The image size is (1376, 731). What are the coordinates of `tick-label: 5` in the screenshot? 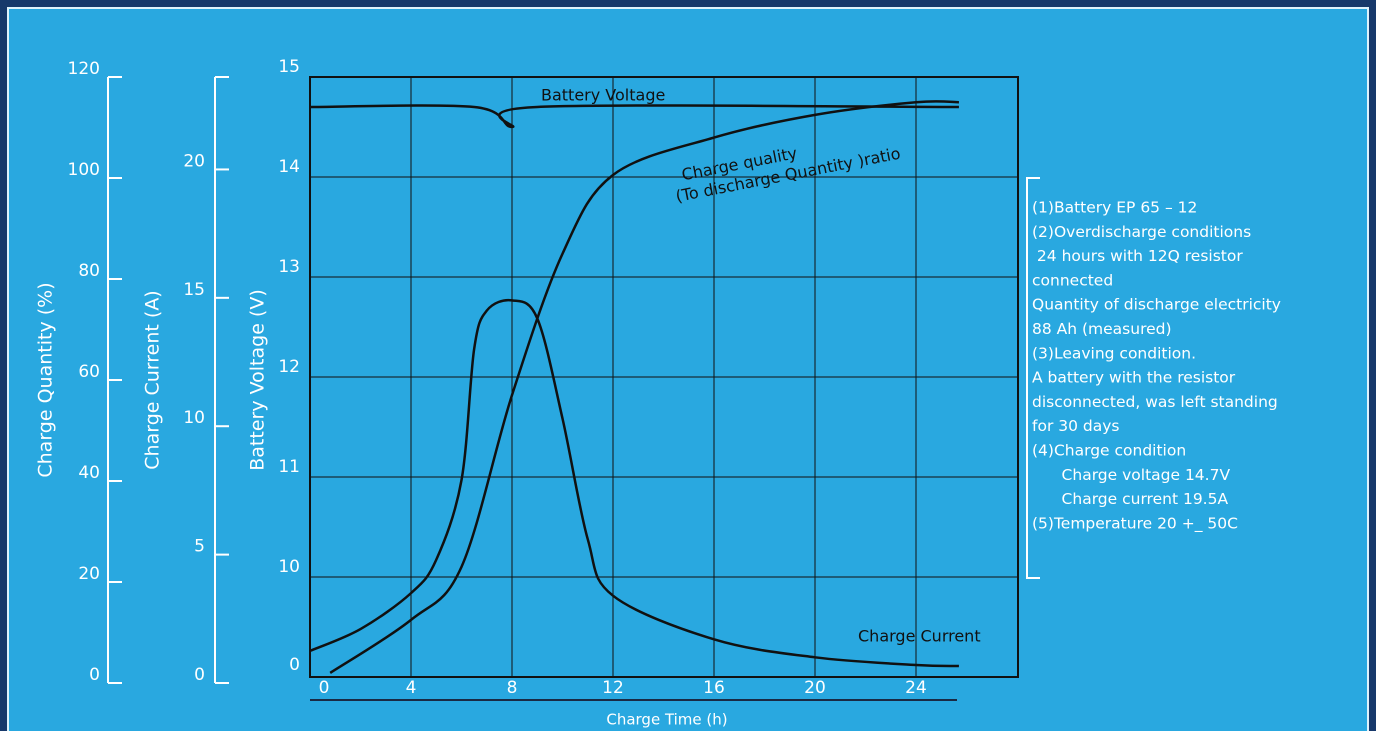 It's located at (199, 547).